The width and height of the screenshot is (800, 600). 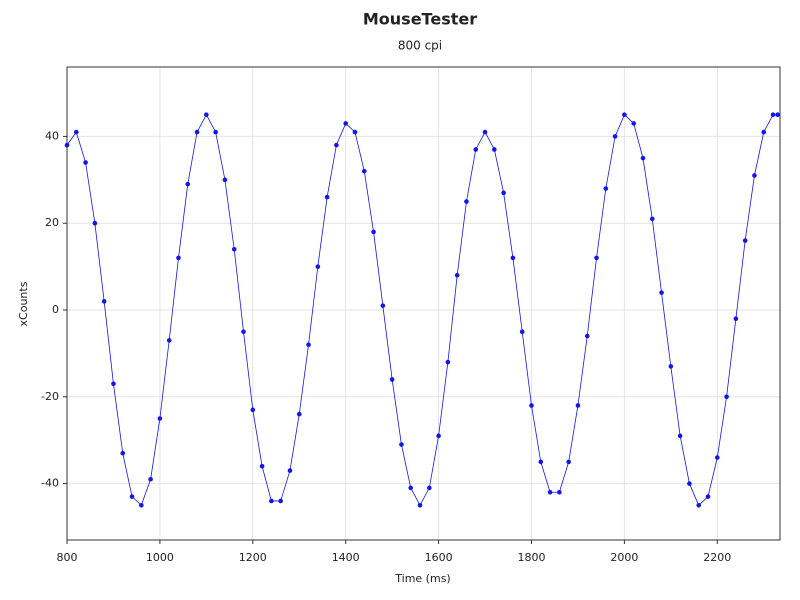 I want to click on y-tick-label: 0, so click(x=55, y=309).